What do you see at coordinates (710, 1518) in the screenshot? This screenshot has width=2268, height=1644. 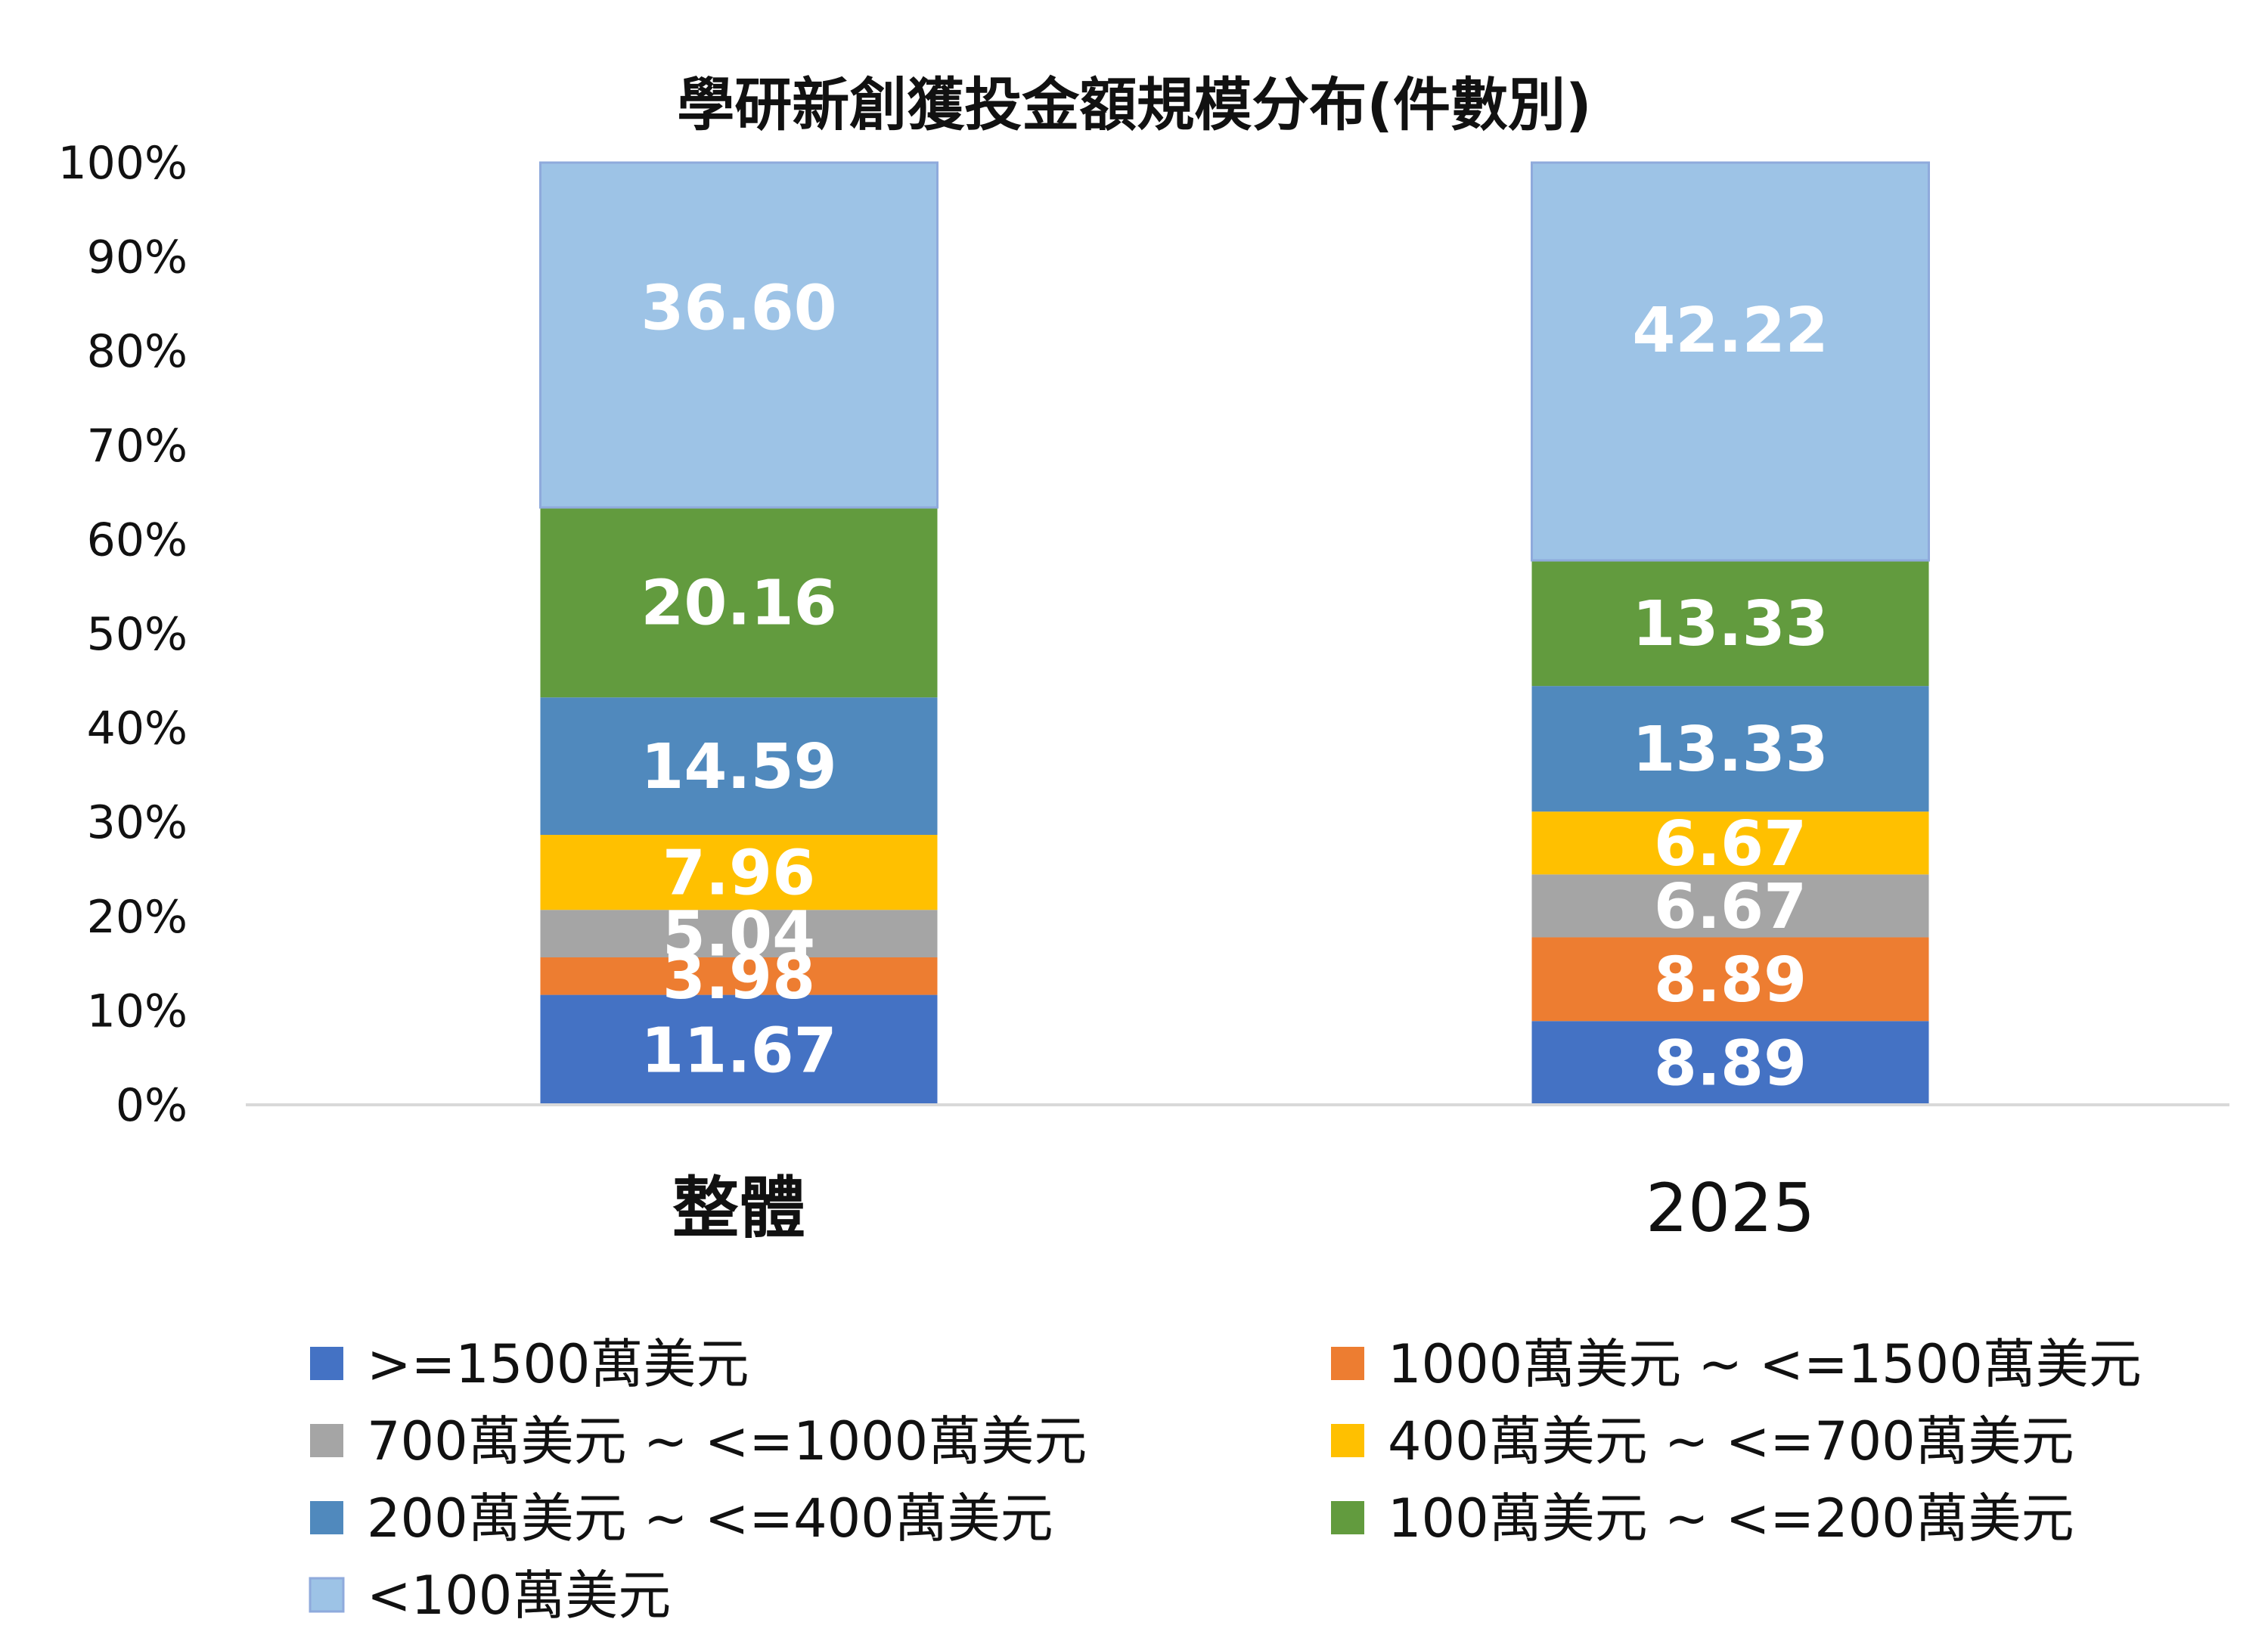 I see `legend-label: 200萬美元 ~ <=400萬美元` at bounding box center [710, 1518].